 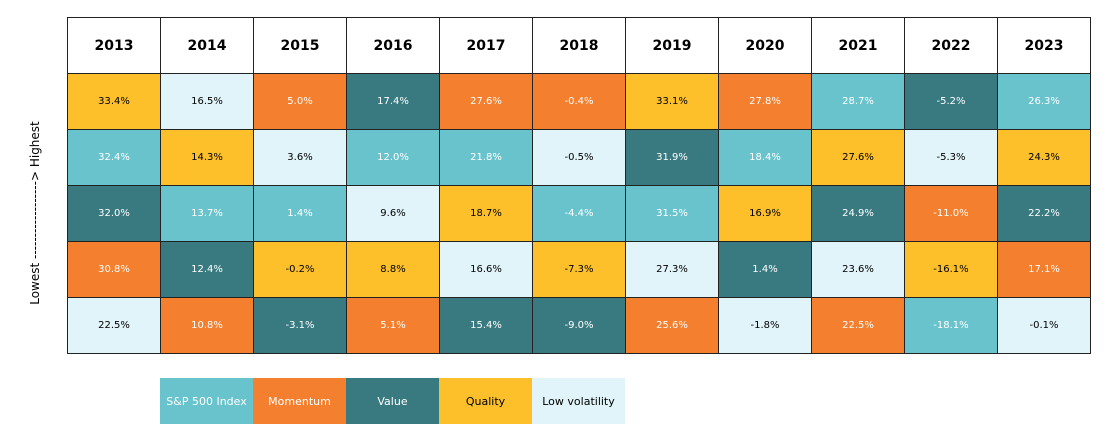 I want to click on return-cell: 18.7%, so click(x=486, y=213).